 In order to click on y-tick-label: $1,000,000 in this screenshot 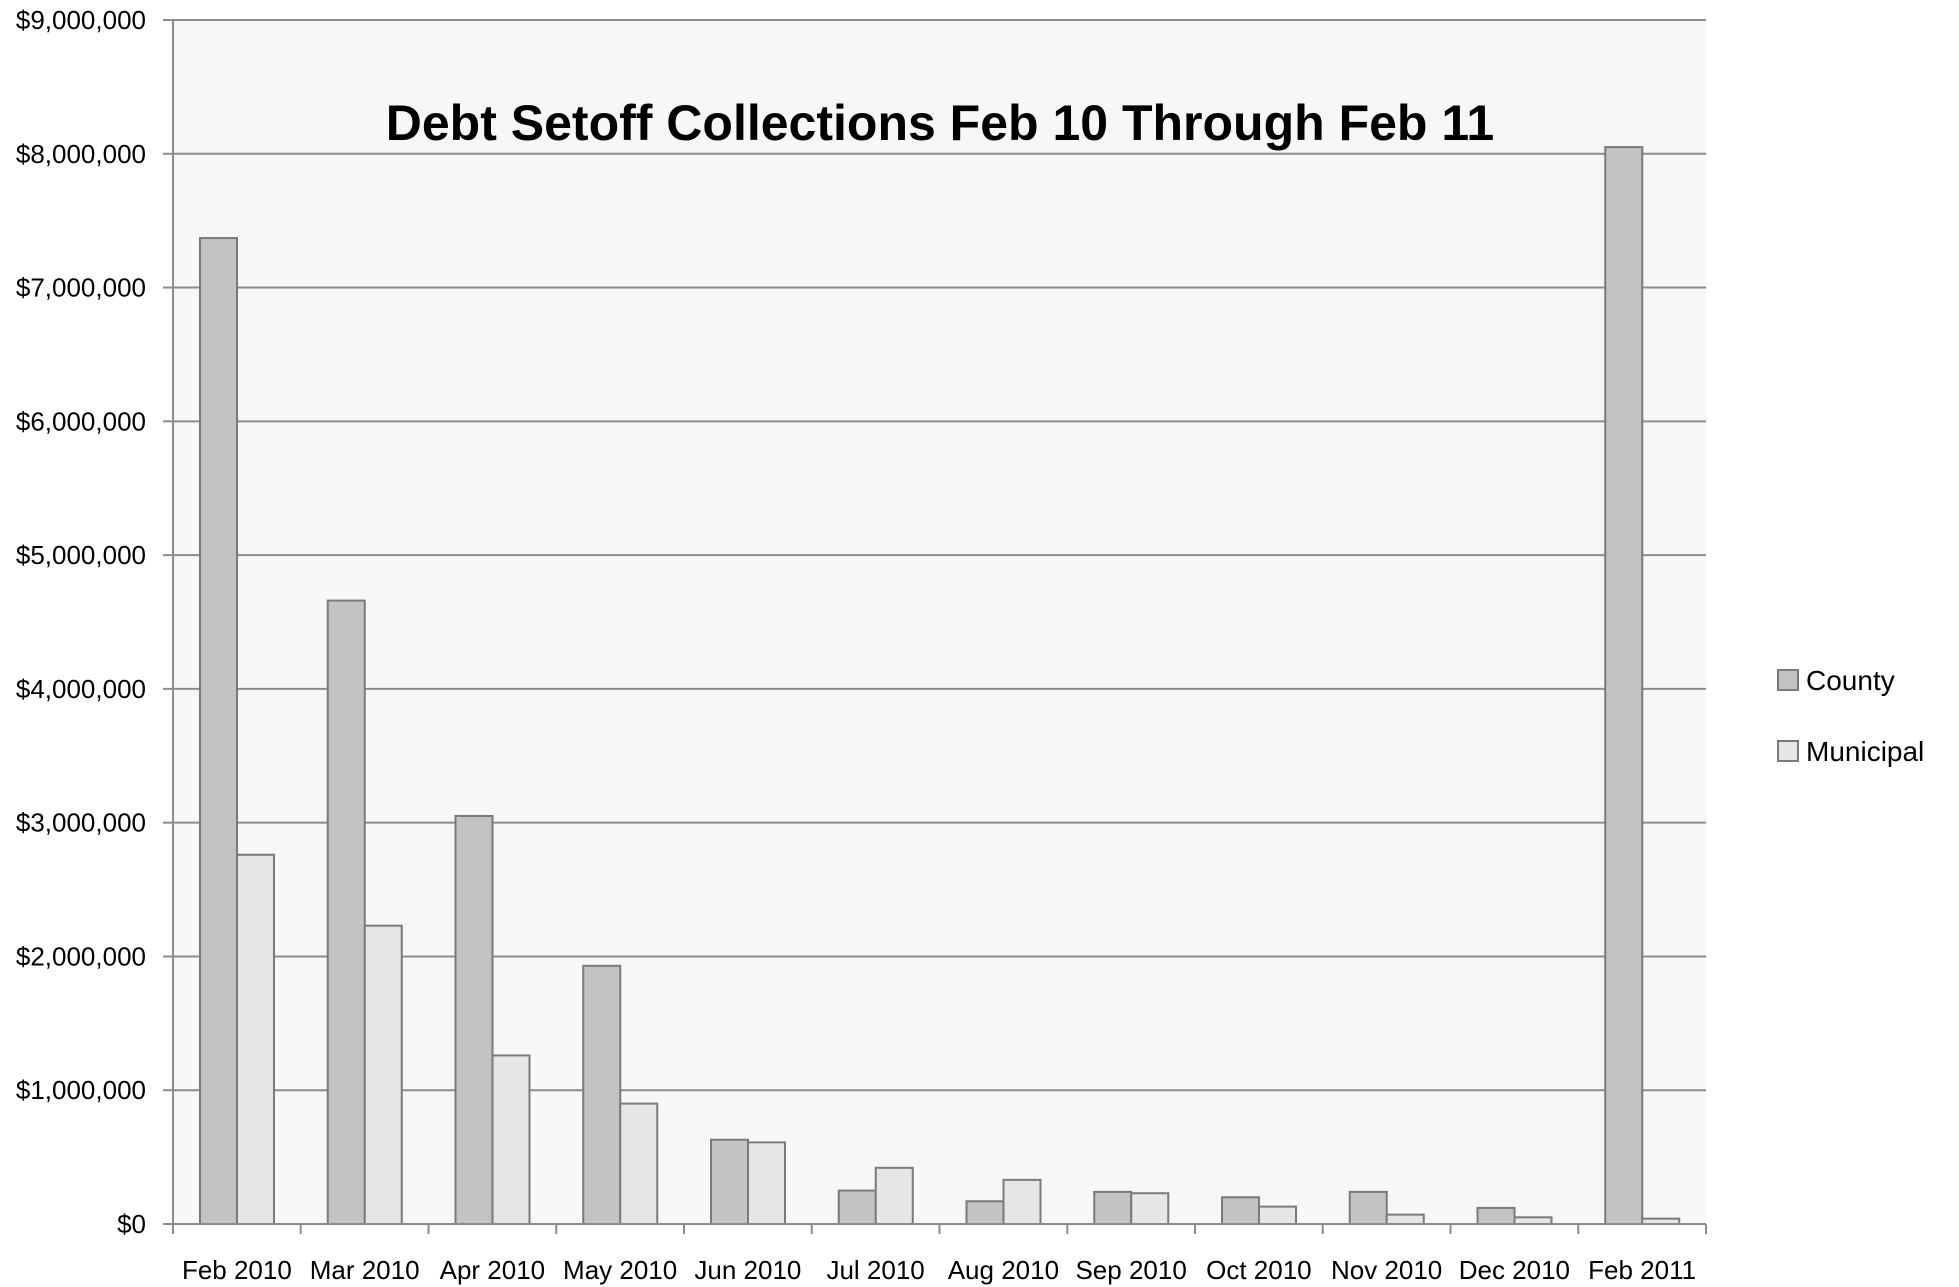, I will do `click(81, 1090)`.